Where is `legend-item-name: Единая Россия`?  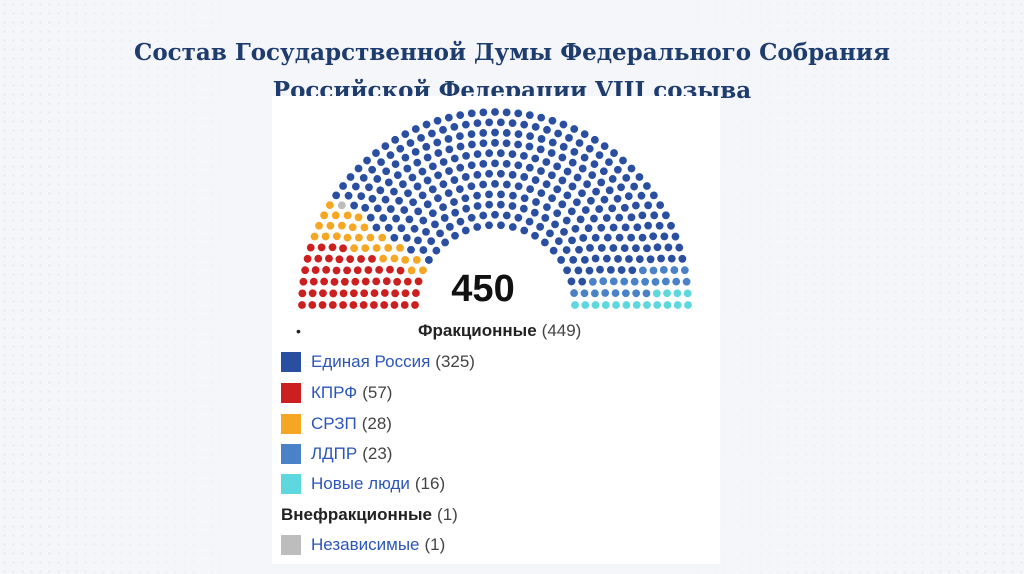
legend-item-name: Единая Россия is located at coordinates (371, 361).